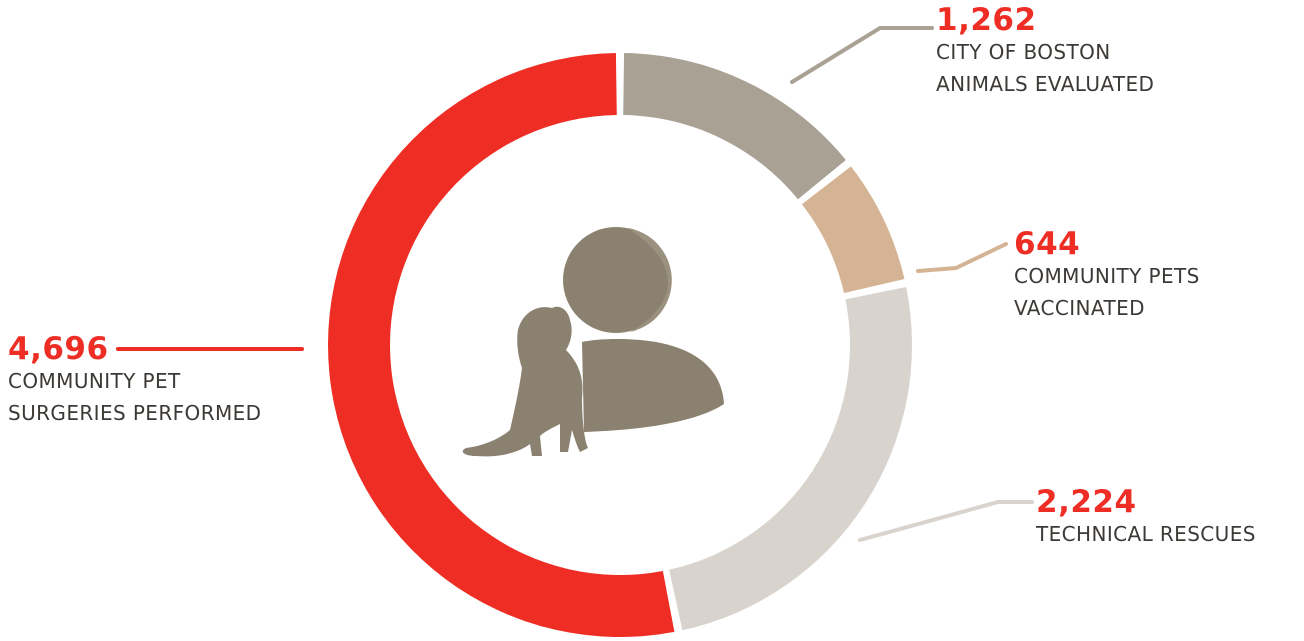 The image size is (1304, 641). I want to click on slice-label-city-evaluated: 1,262 CITY OF BOSTON ANIMALS EVALUATED, so click(1045, 52).